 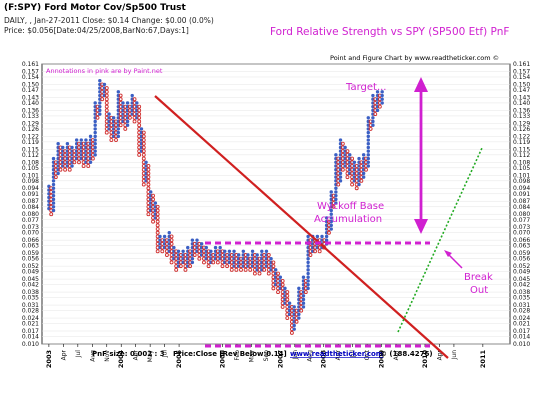 What do you see at coordinates (382, 359) in the screenshot?
I see `x-tick-label: 2009` at bounding box center [382, 359].